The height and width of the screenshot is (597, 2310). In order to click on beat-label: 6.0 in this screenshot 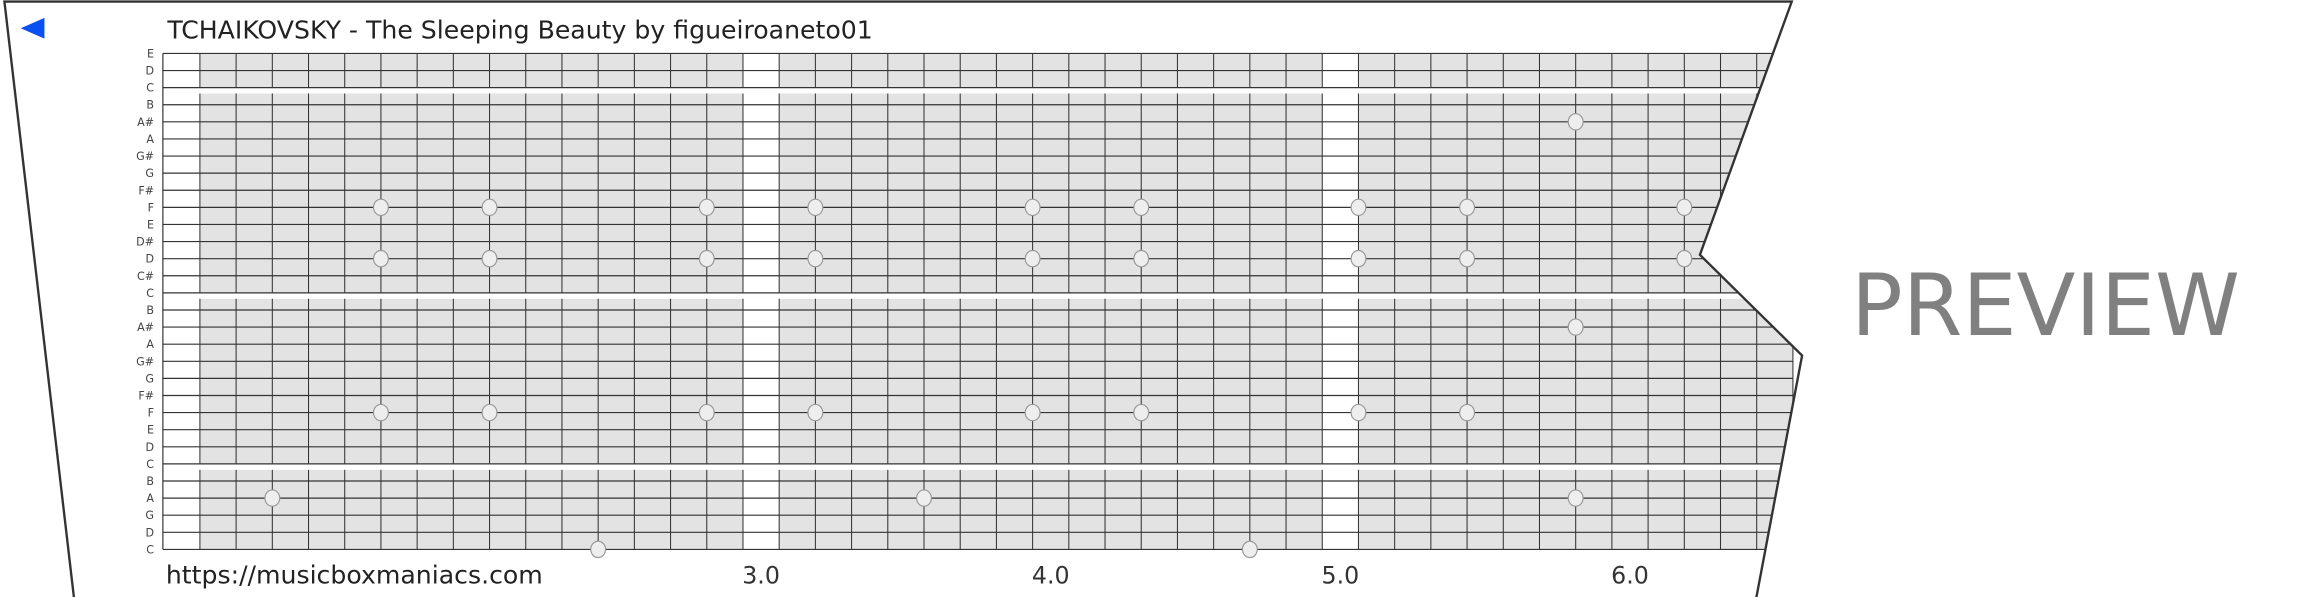, I will do `click(1630, 576)`.